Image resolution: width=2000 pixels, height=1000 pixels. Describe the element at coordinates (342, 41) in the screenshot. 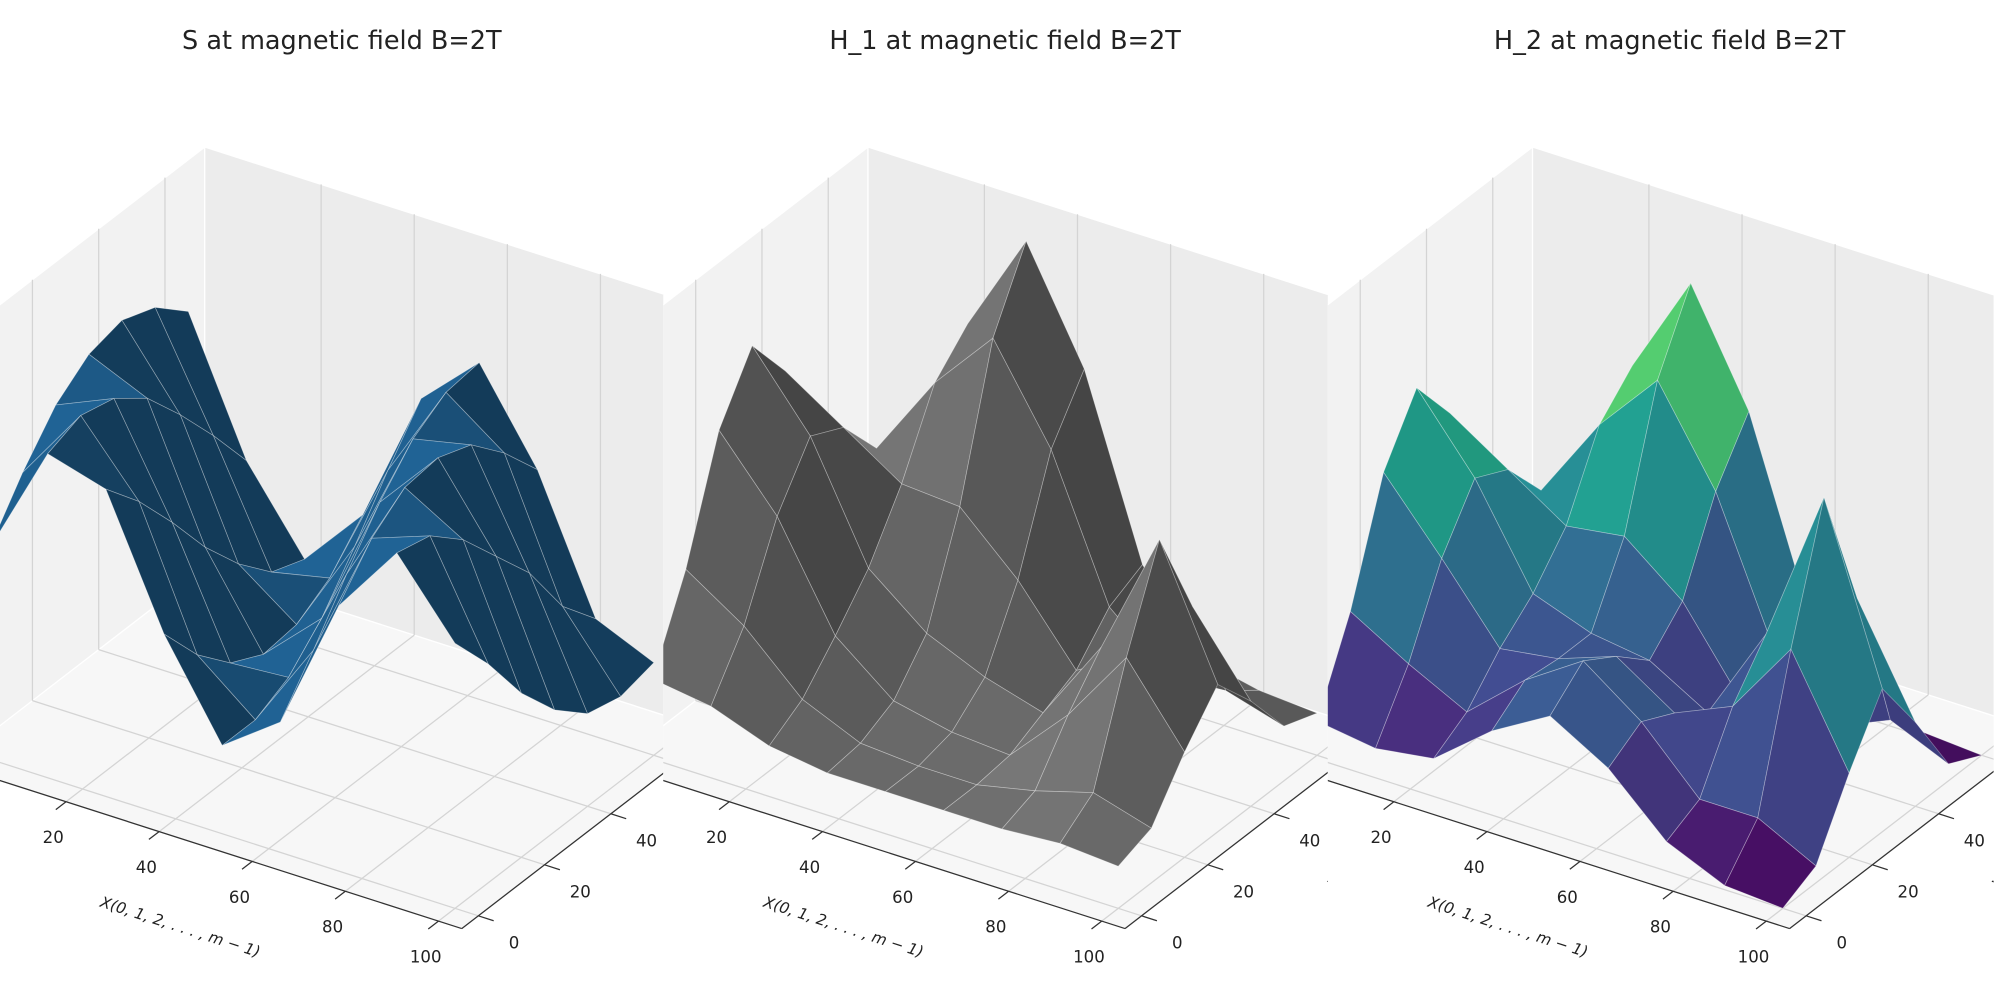

I see `chart-title: S at magnetic field B=2T` at that location.